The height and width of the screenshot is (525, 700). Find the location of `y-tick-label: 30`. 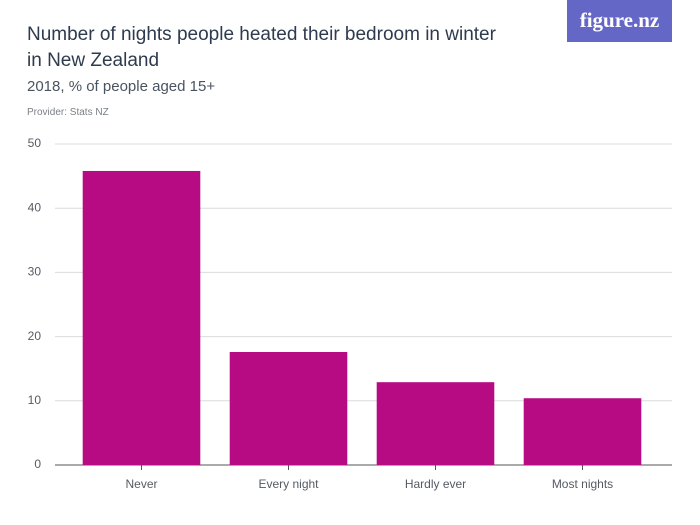

y-tick-label: 30 is located at coordinates (35, 272).